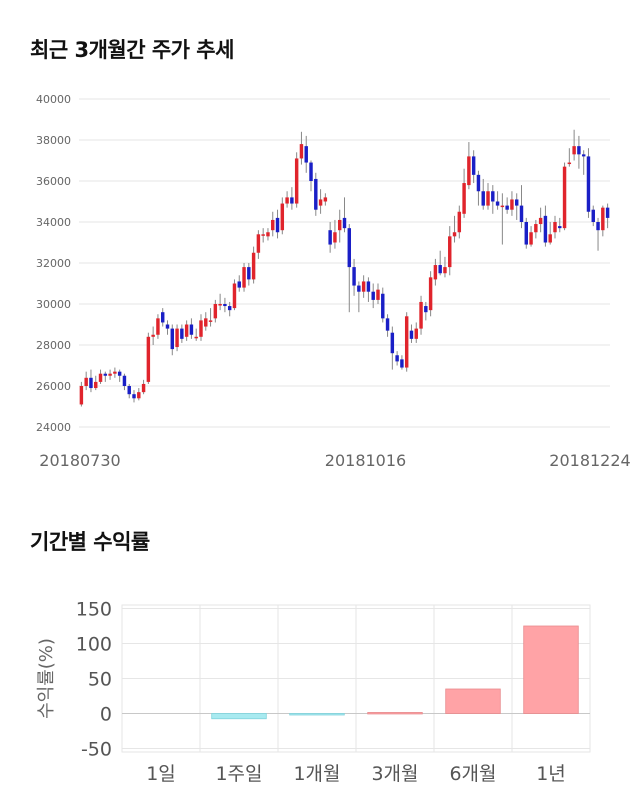 This screenshot has width=640, height=810. Describe the element at coordinates (472, 774) in the screenshot. I see `x-tick-label: 6개월` at that location.